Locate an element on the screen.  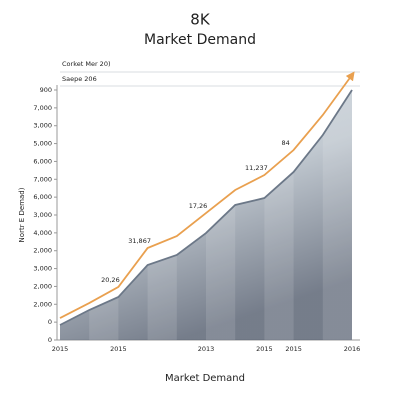
y-axis-label: Nortr E Demad) is located at coordinates (22, 214).